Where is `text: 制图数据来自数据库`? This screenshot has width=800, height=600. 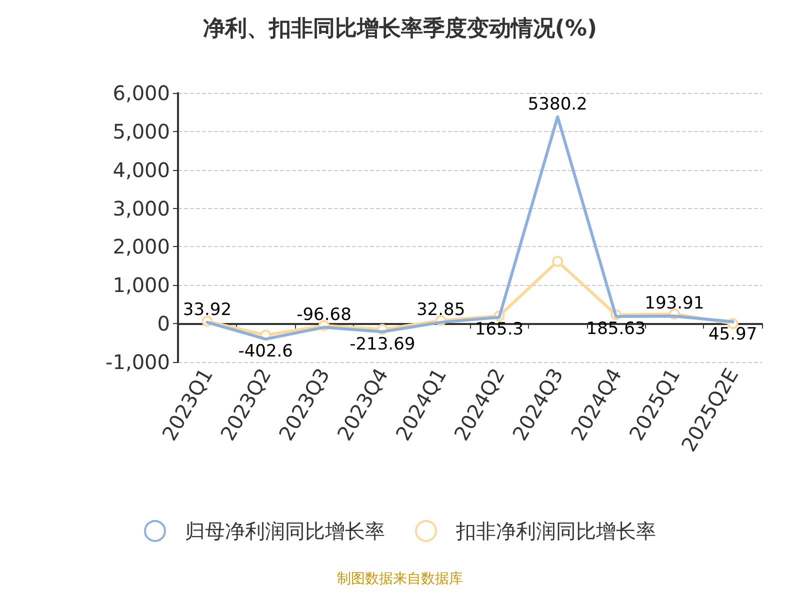 text: 制图数据来自数据库 is located at coordinates (400, 579).